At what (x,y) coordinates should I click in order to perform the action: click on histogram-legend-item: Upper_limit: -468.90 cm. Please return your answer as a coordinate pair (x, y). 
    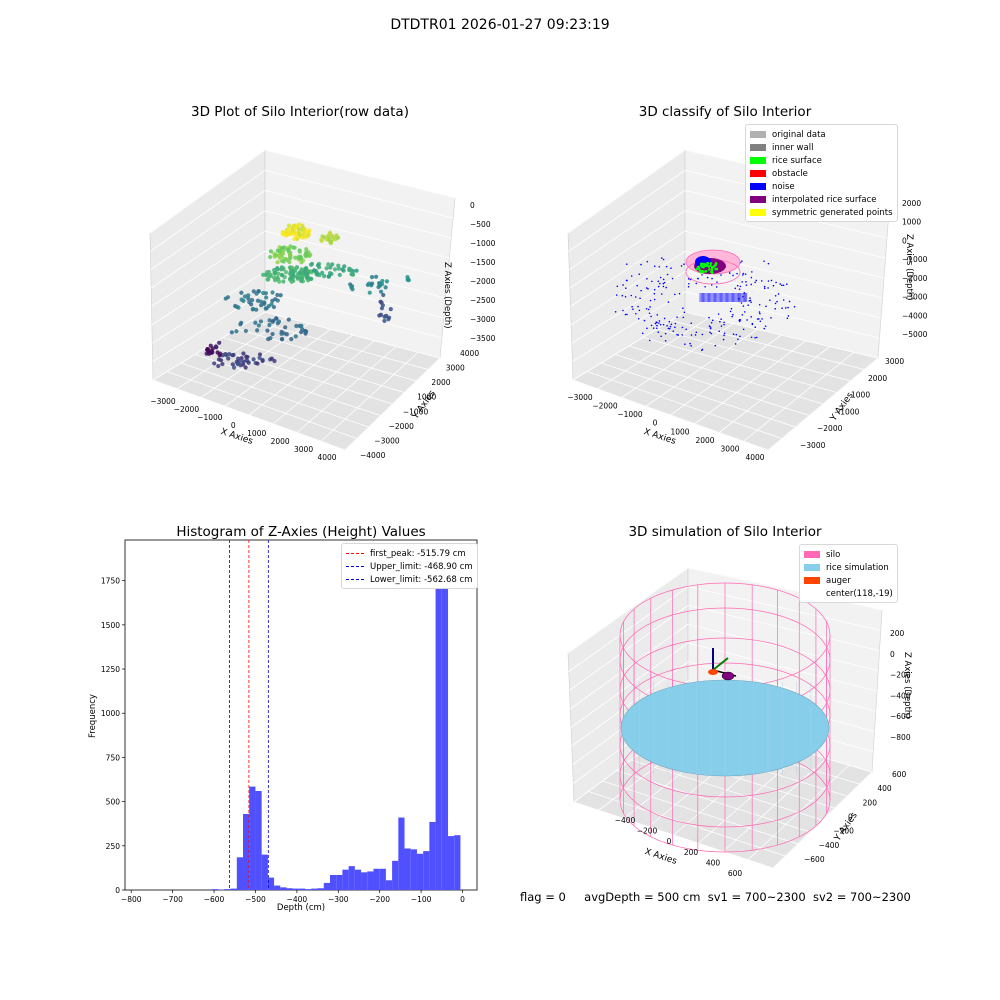
    Looking at the image, I should click on (409, 566).